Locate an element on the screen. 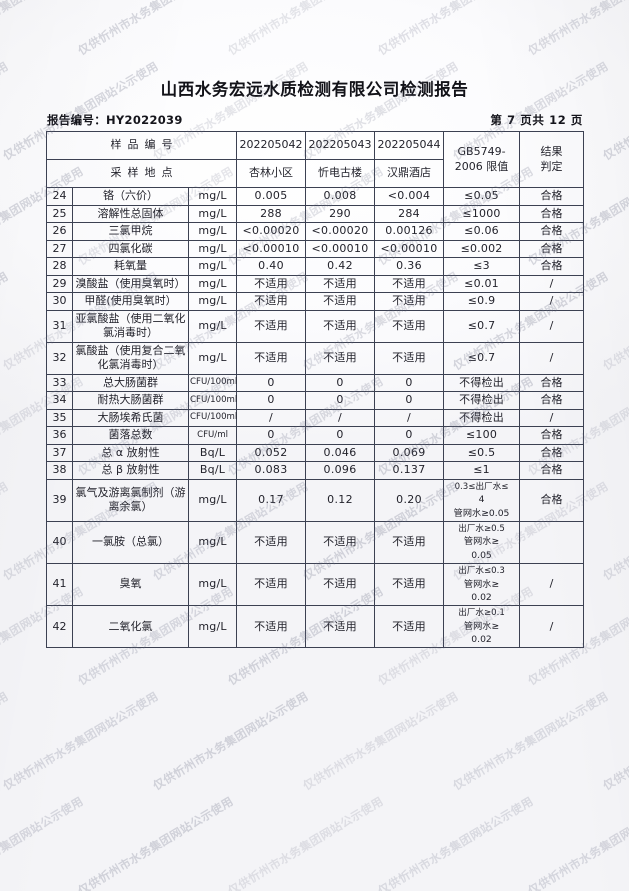  cell-row-number: 30 is located at coordinates (59, 301).